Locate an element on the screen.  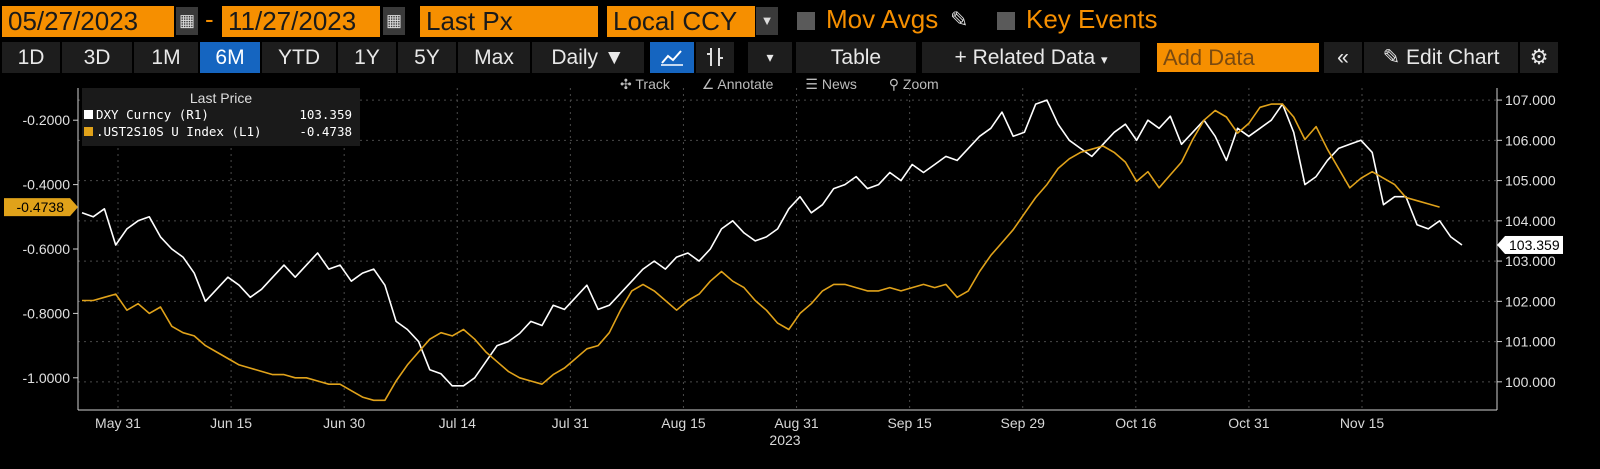
calendar-icon-end: ▦ is located at coordinates (394, 21).